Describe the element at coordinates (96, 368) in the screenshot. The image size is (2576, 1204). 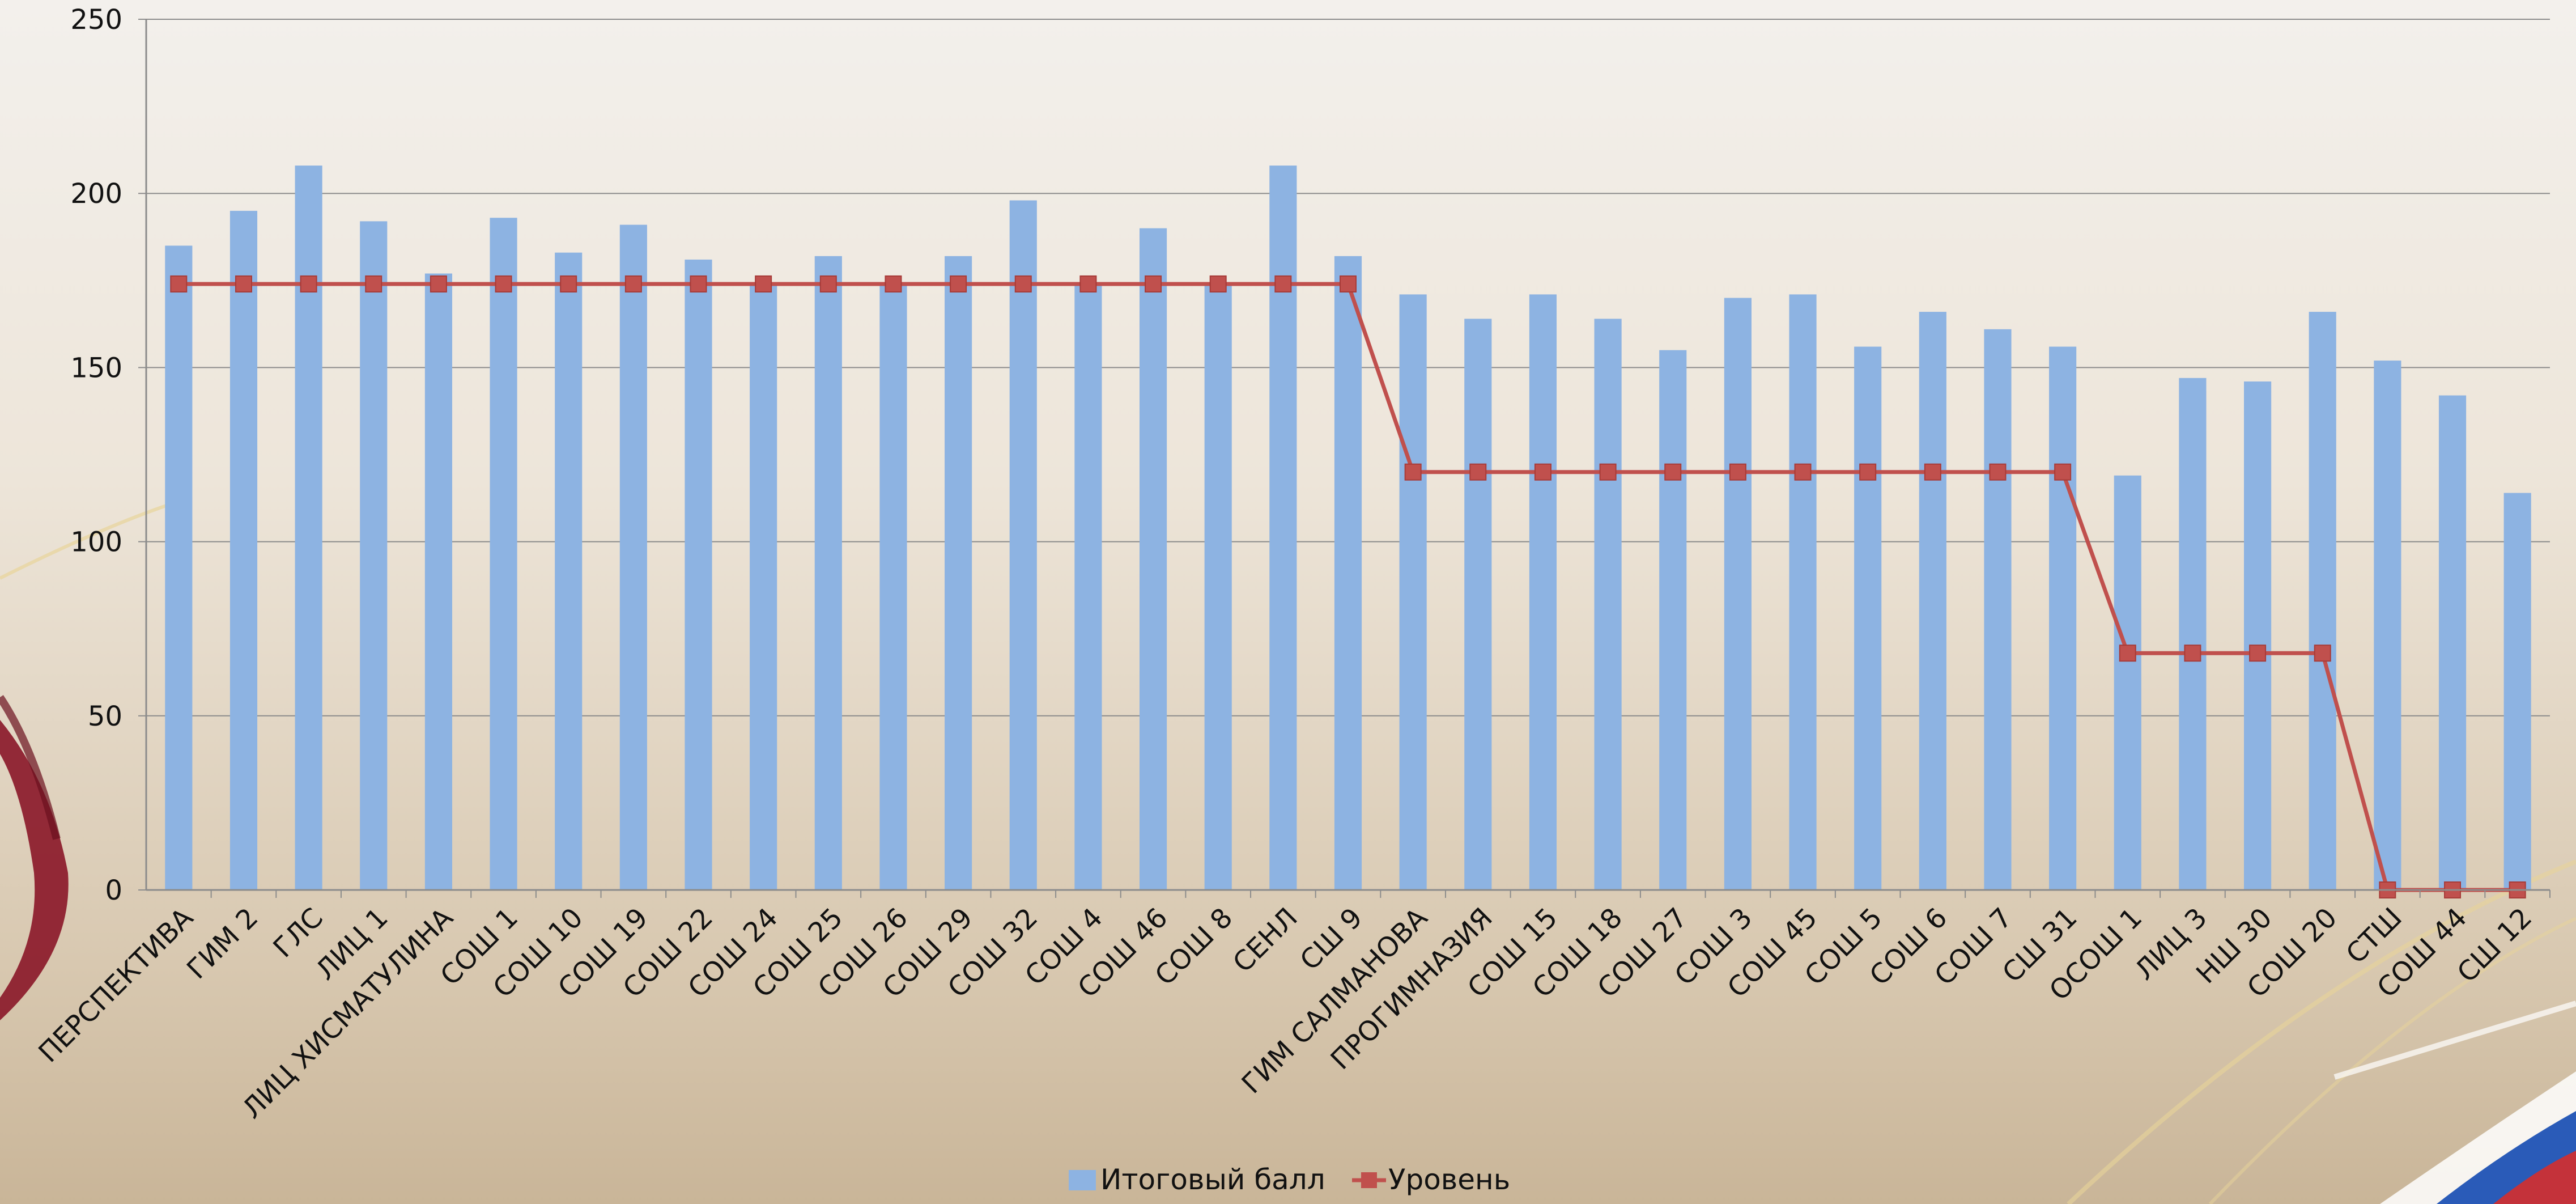
I see `y-tick-label: 150` at that location.